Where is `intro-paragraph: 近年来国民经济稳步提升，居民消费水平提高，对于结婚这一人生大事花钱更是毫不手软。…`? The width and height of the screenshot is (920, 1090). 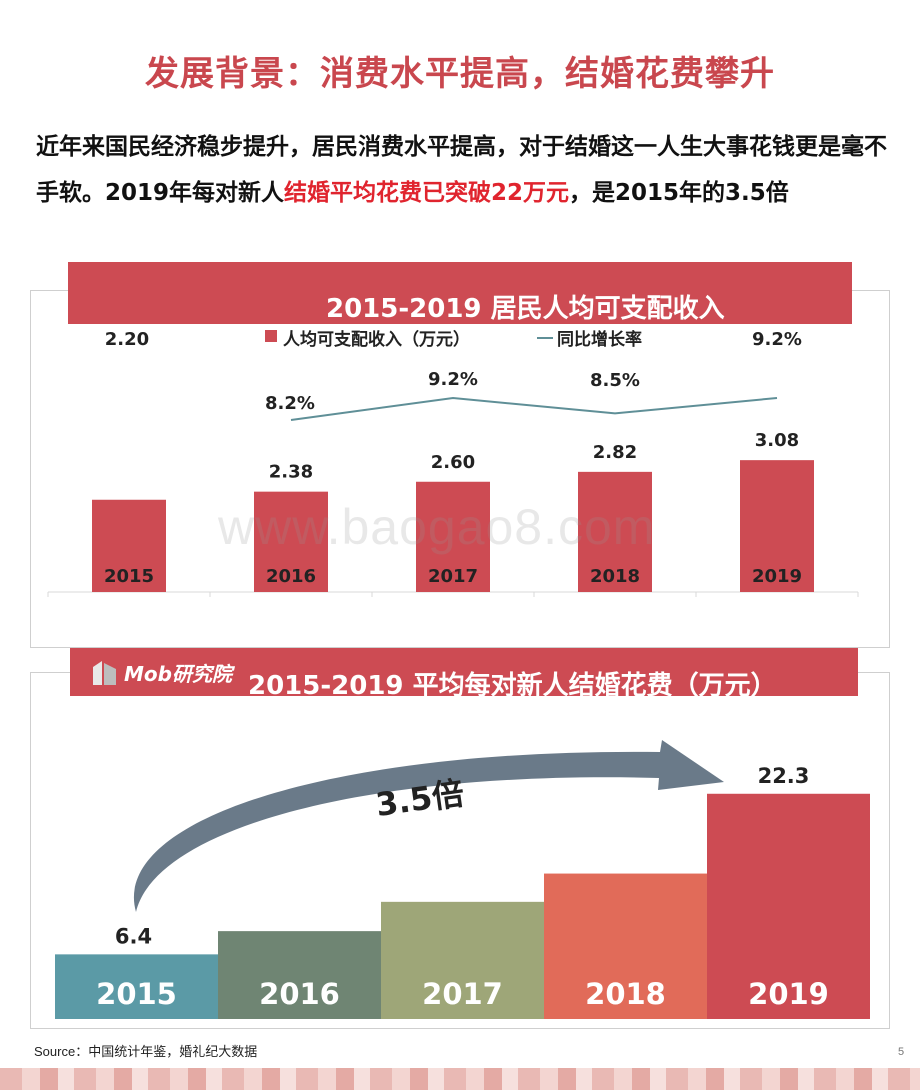
intro-paragraph: 近年来国民经济稳步提升，居民消费水平提高，对于结婚这一人生大事花钱更是毫不手软。… is located at coordinates (466, 170).